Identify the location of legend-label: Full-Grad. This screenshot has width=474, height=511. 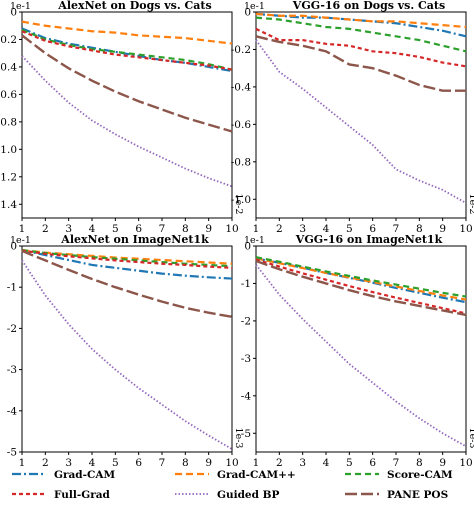
(82, 495).